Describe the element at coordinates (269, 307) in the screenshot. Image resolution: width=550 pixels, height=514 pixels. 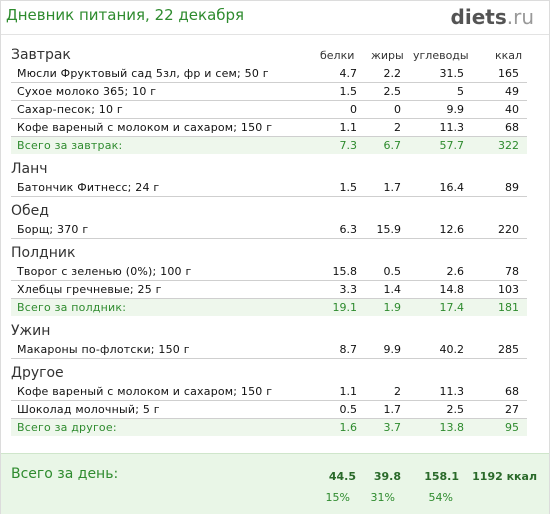
I see `section-total-snack: Всего за полдник: 19.1 1.9 17.4 181` at that location.